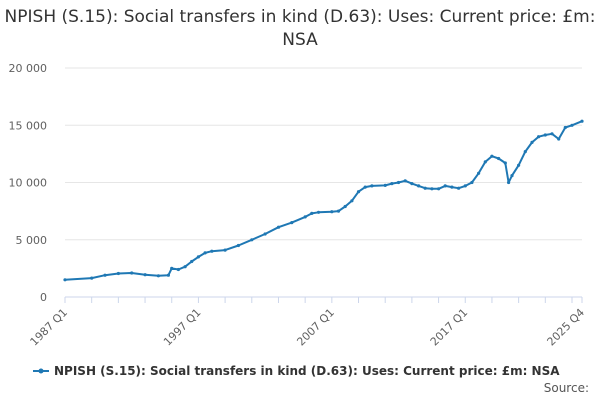 Image resolution: width=600 pixels, height=400 pixels. I want to click on y-tick-label: 5 000, so click(32, 240).